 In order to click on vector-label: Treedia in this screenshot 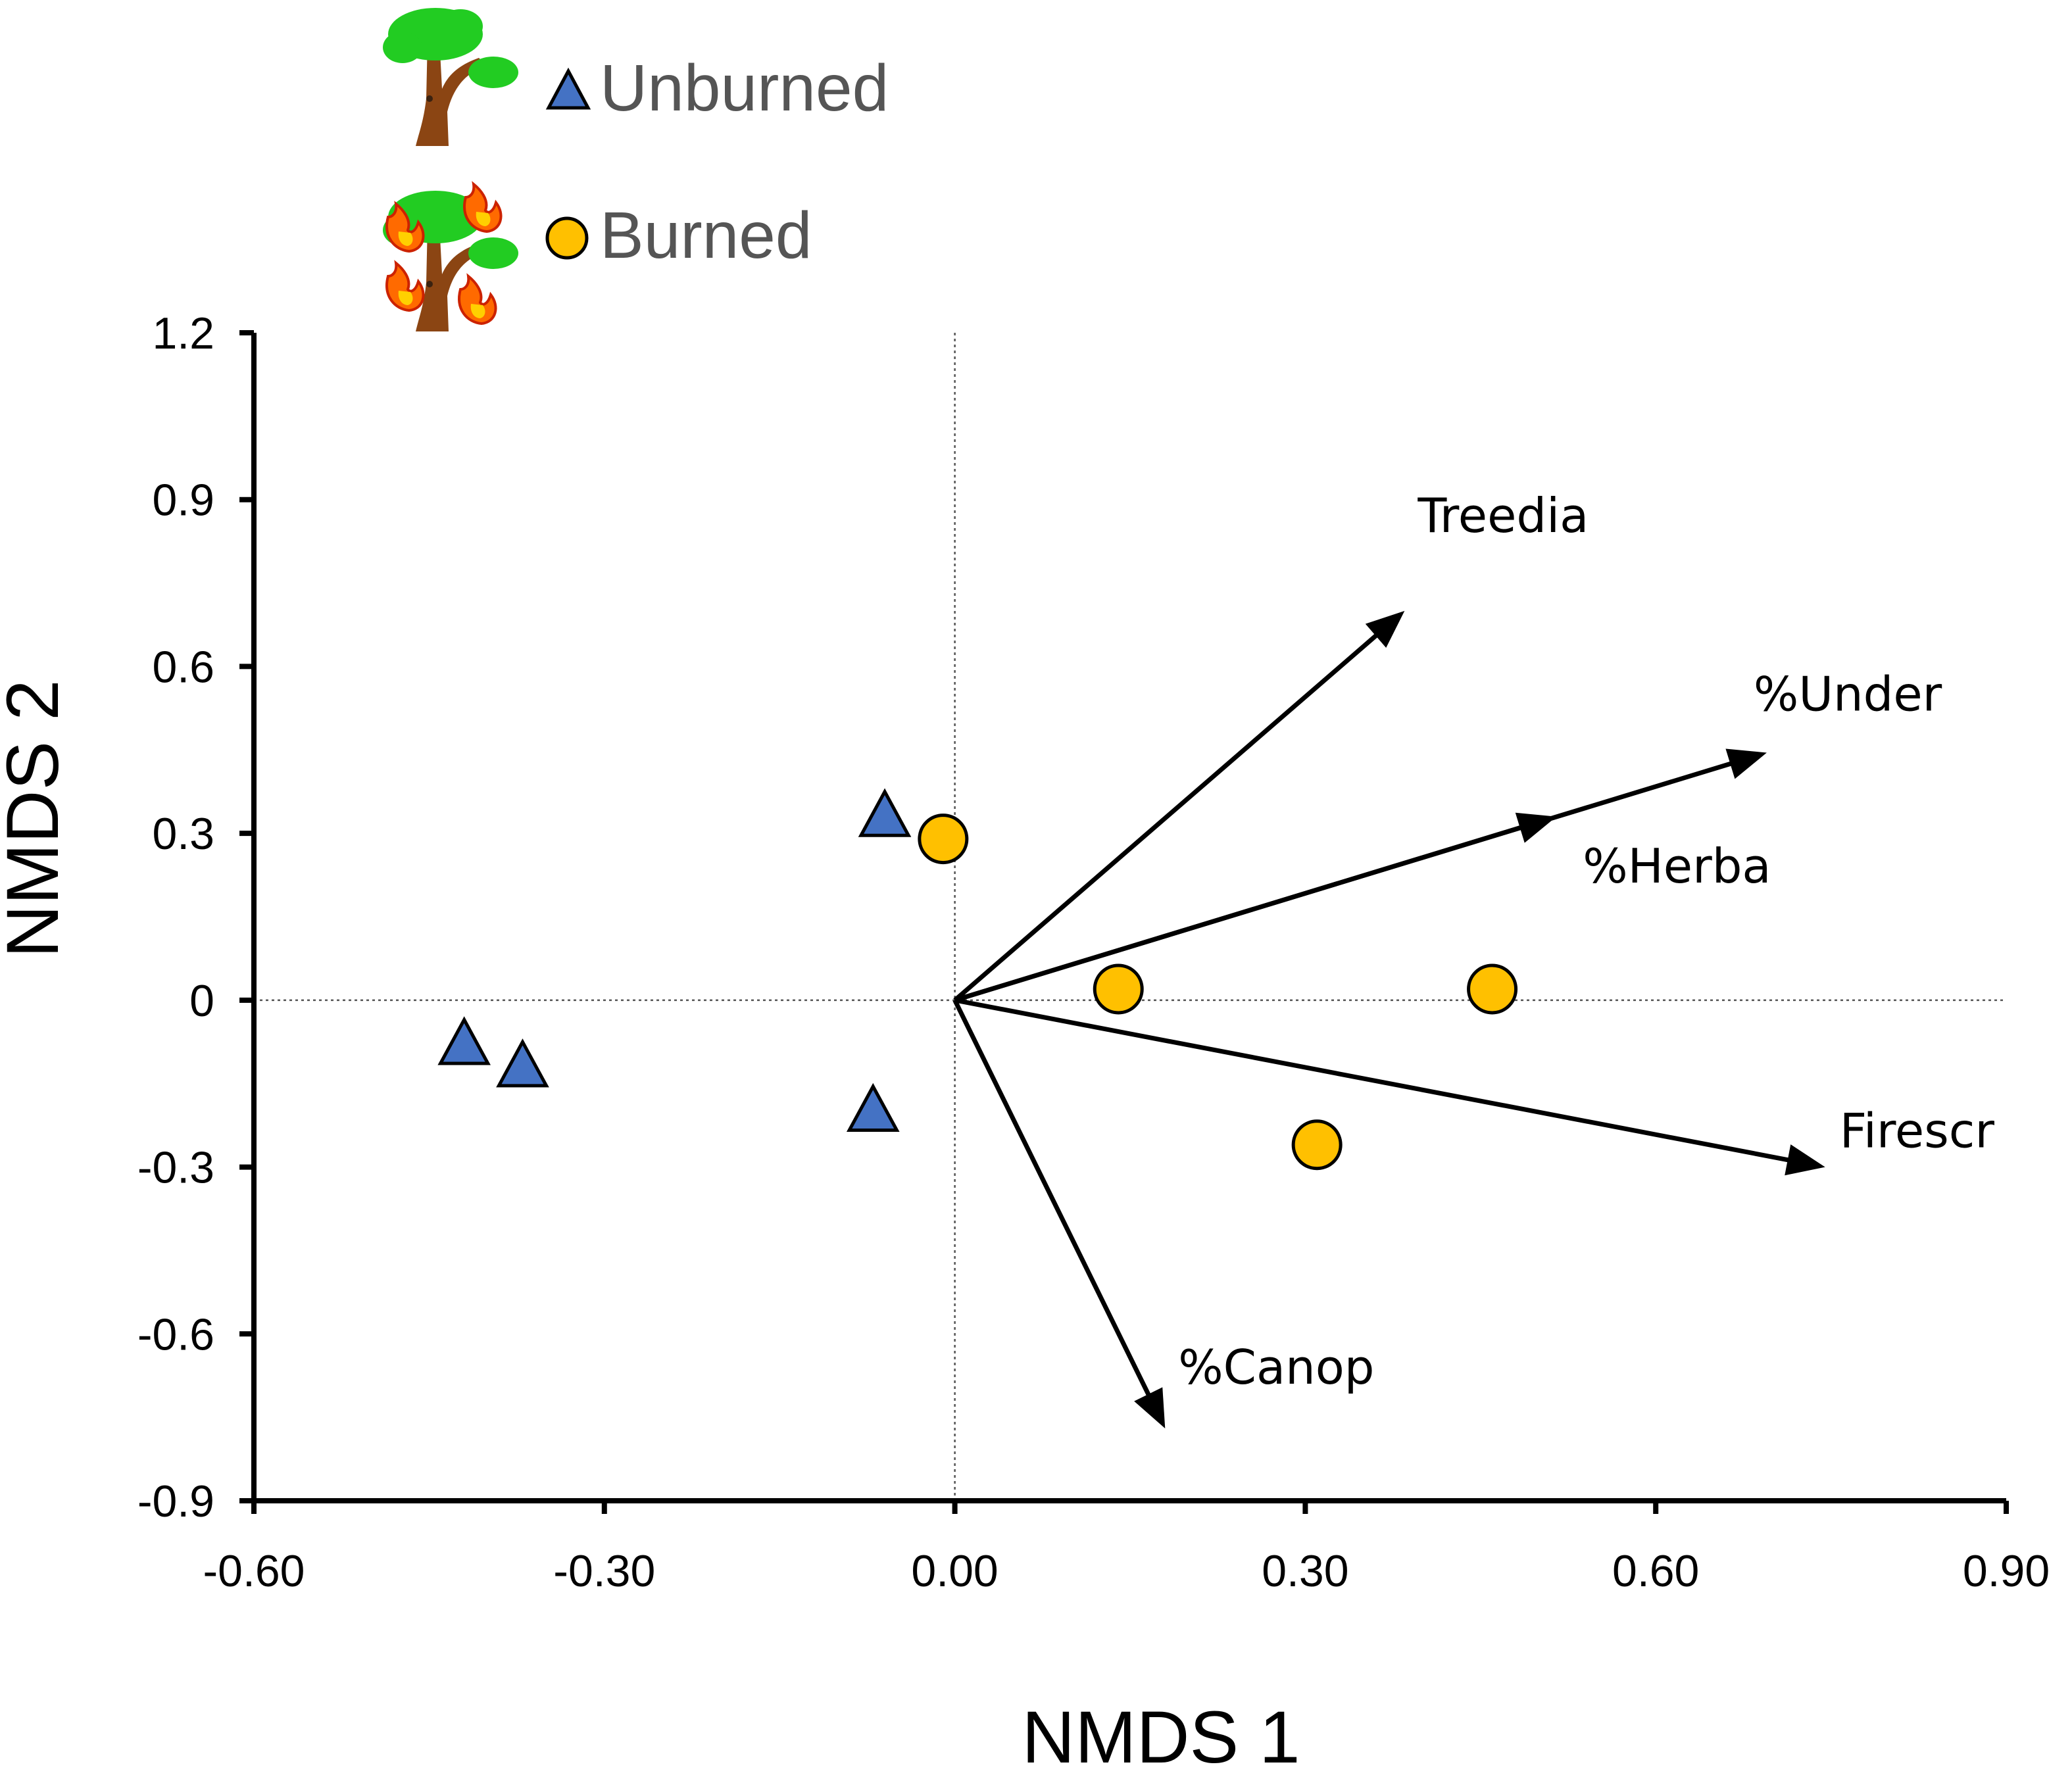, I will do `click(1503, 515)`.